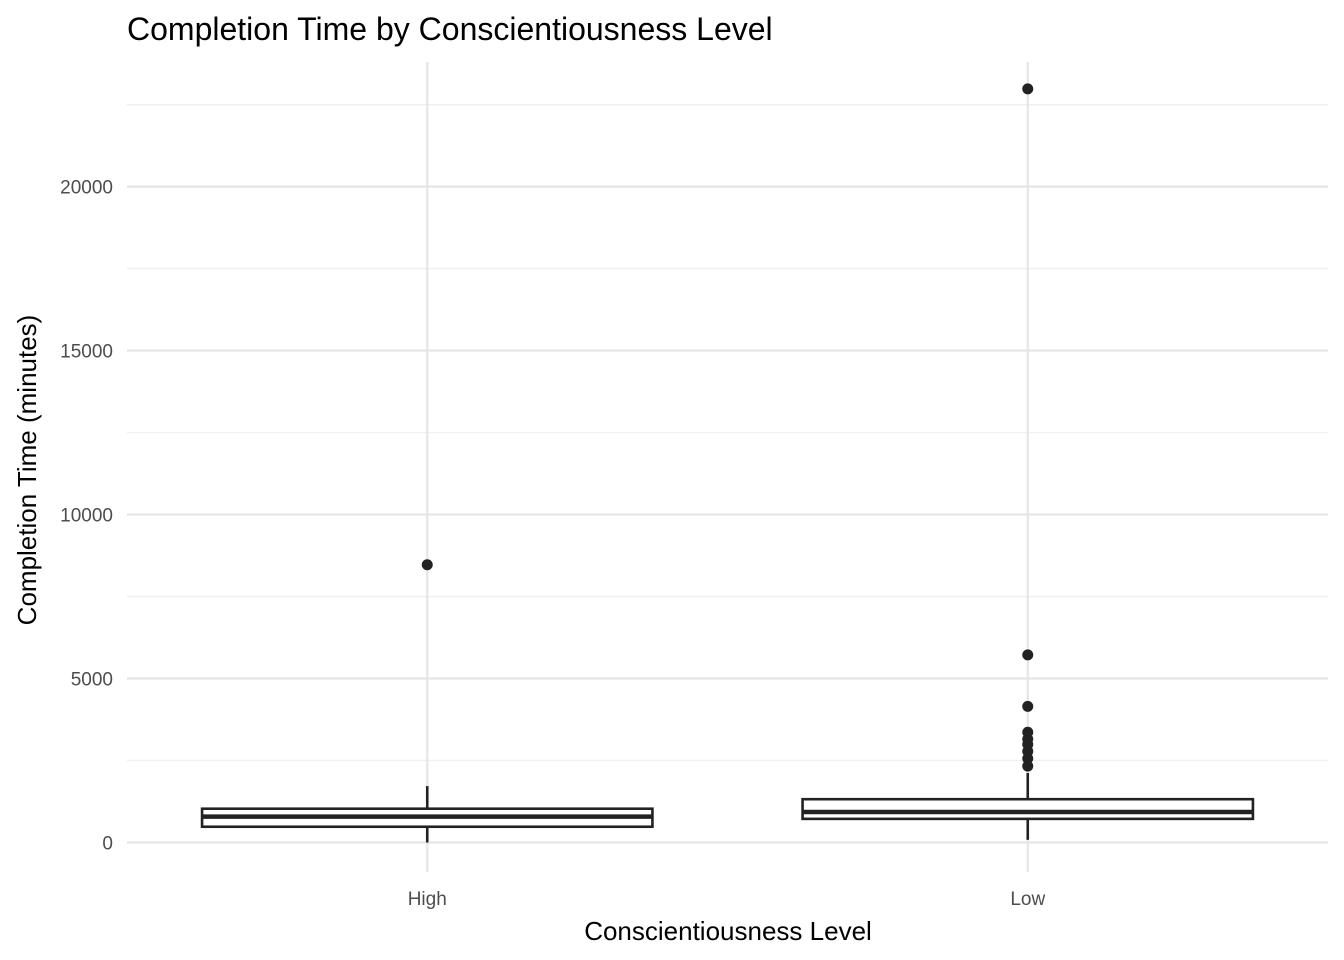 The width and height of the screenshot is (1344, 960). I want to click on y-tick-label: 5000, so click(92, 680).